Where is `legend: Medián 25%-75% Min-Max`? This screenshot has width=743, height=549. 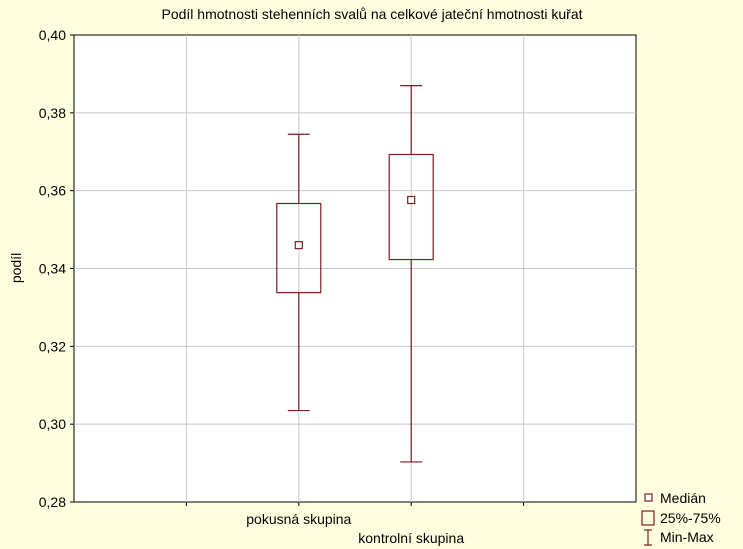
legend: Medián 25%-75% Min-Max is located at coordinates (681, 518).